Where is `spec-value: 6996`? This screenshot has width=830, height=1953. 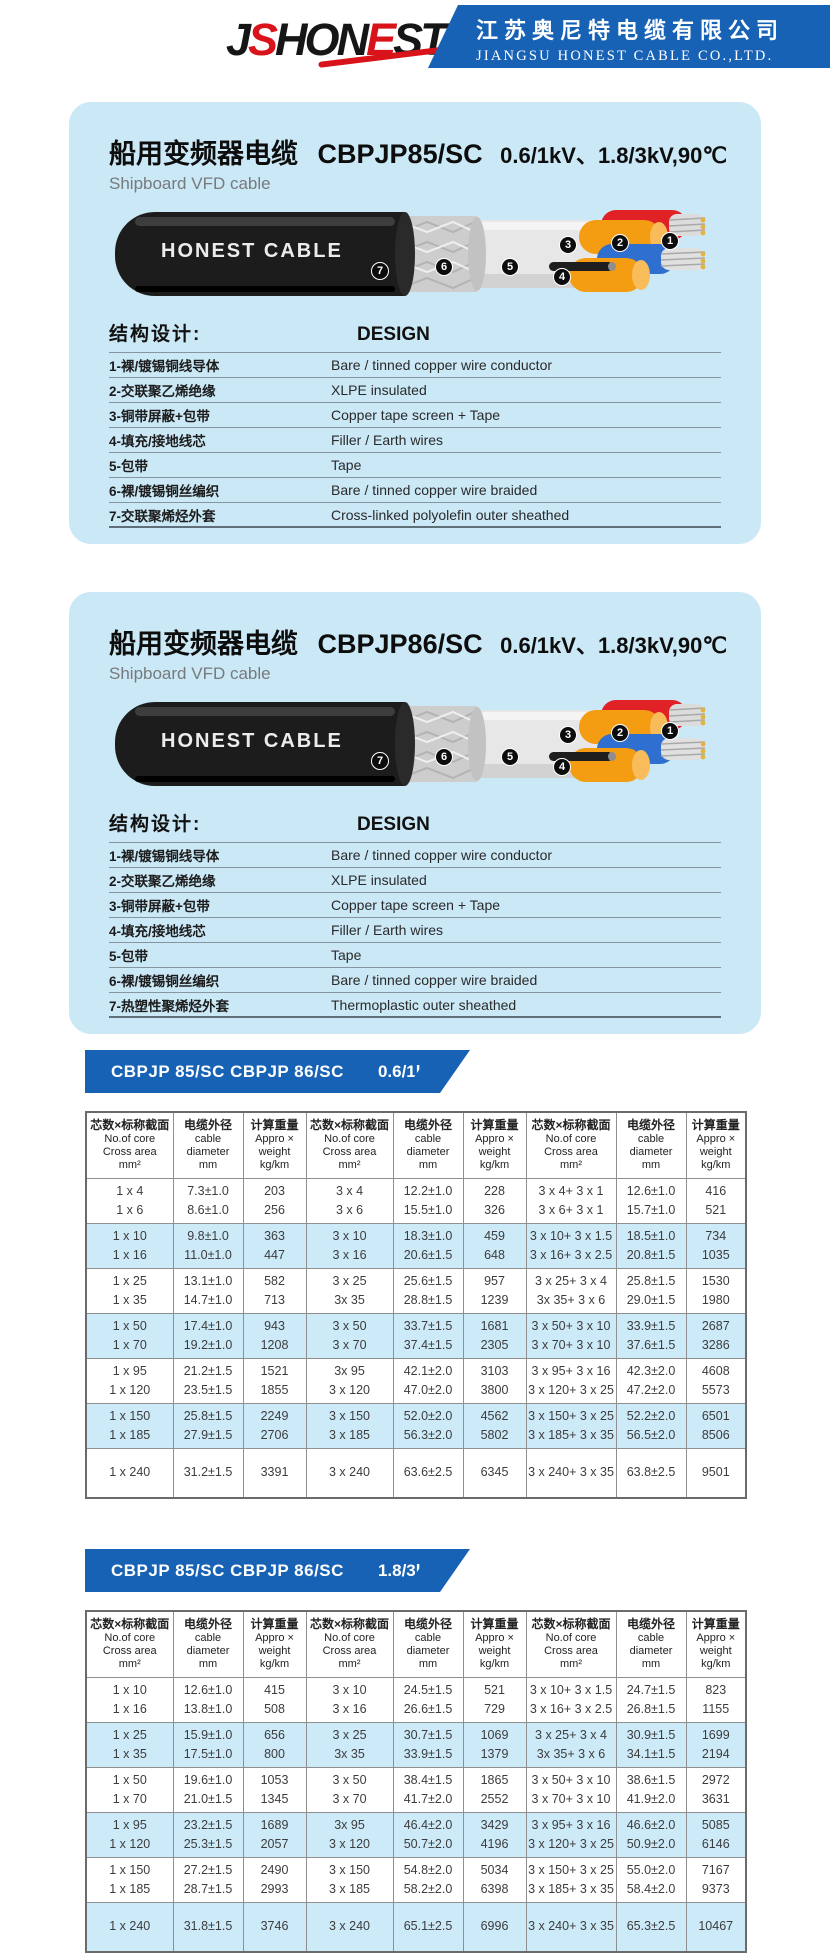
spec-value: 6996 is located at coordinates (494, 1926).